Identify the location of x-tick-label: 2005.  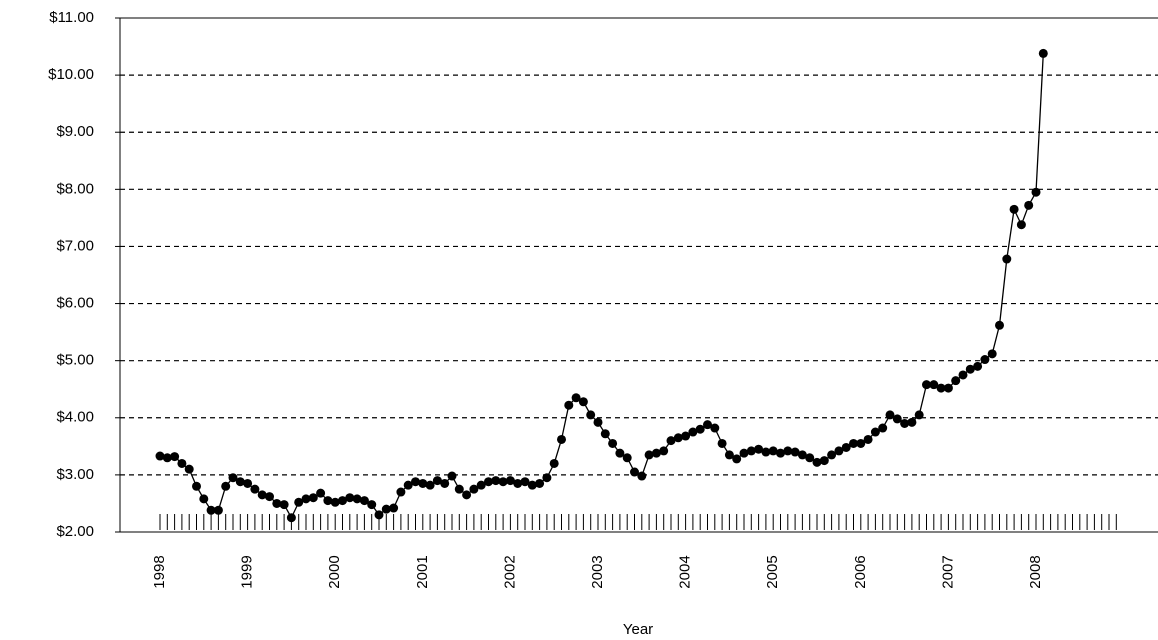
(772, 571).